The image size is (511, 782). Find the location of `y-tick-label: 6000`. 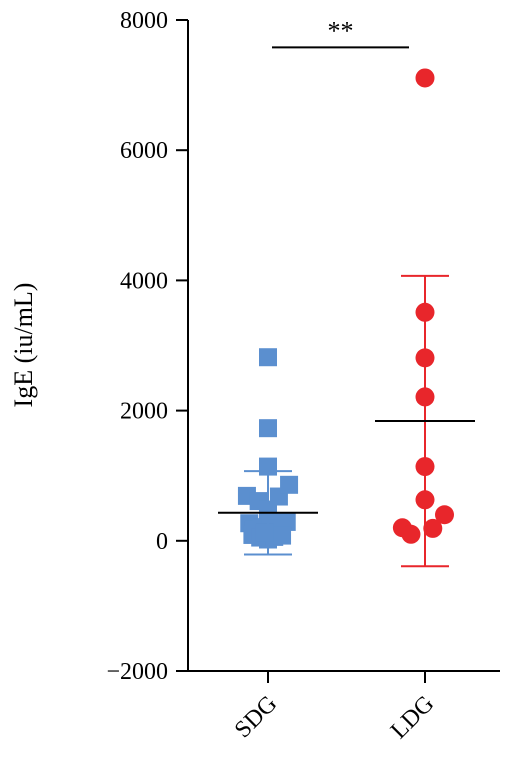

y-tick-label: 6000 is located at coordinates (144, 151).